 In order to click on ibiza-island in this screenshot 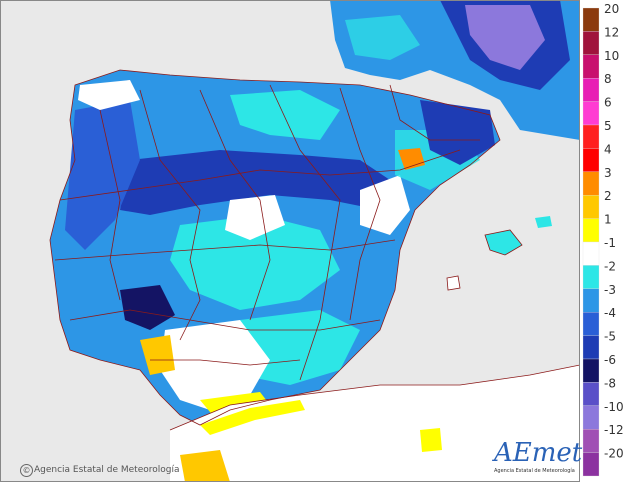, I will do `click(453, 283)`.